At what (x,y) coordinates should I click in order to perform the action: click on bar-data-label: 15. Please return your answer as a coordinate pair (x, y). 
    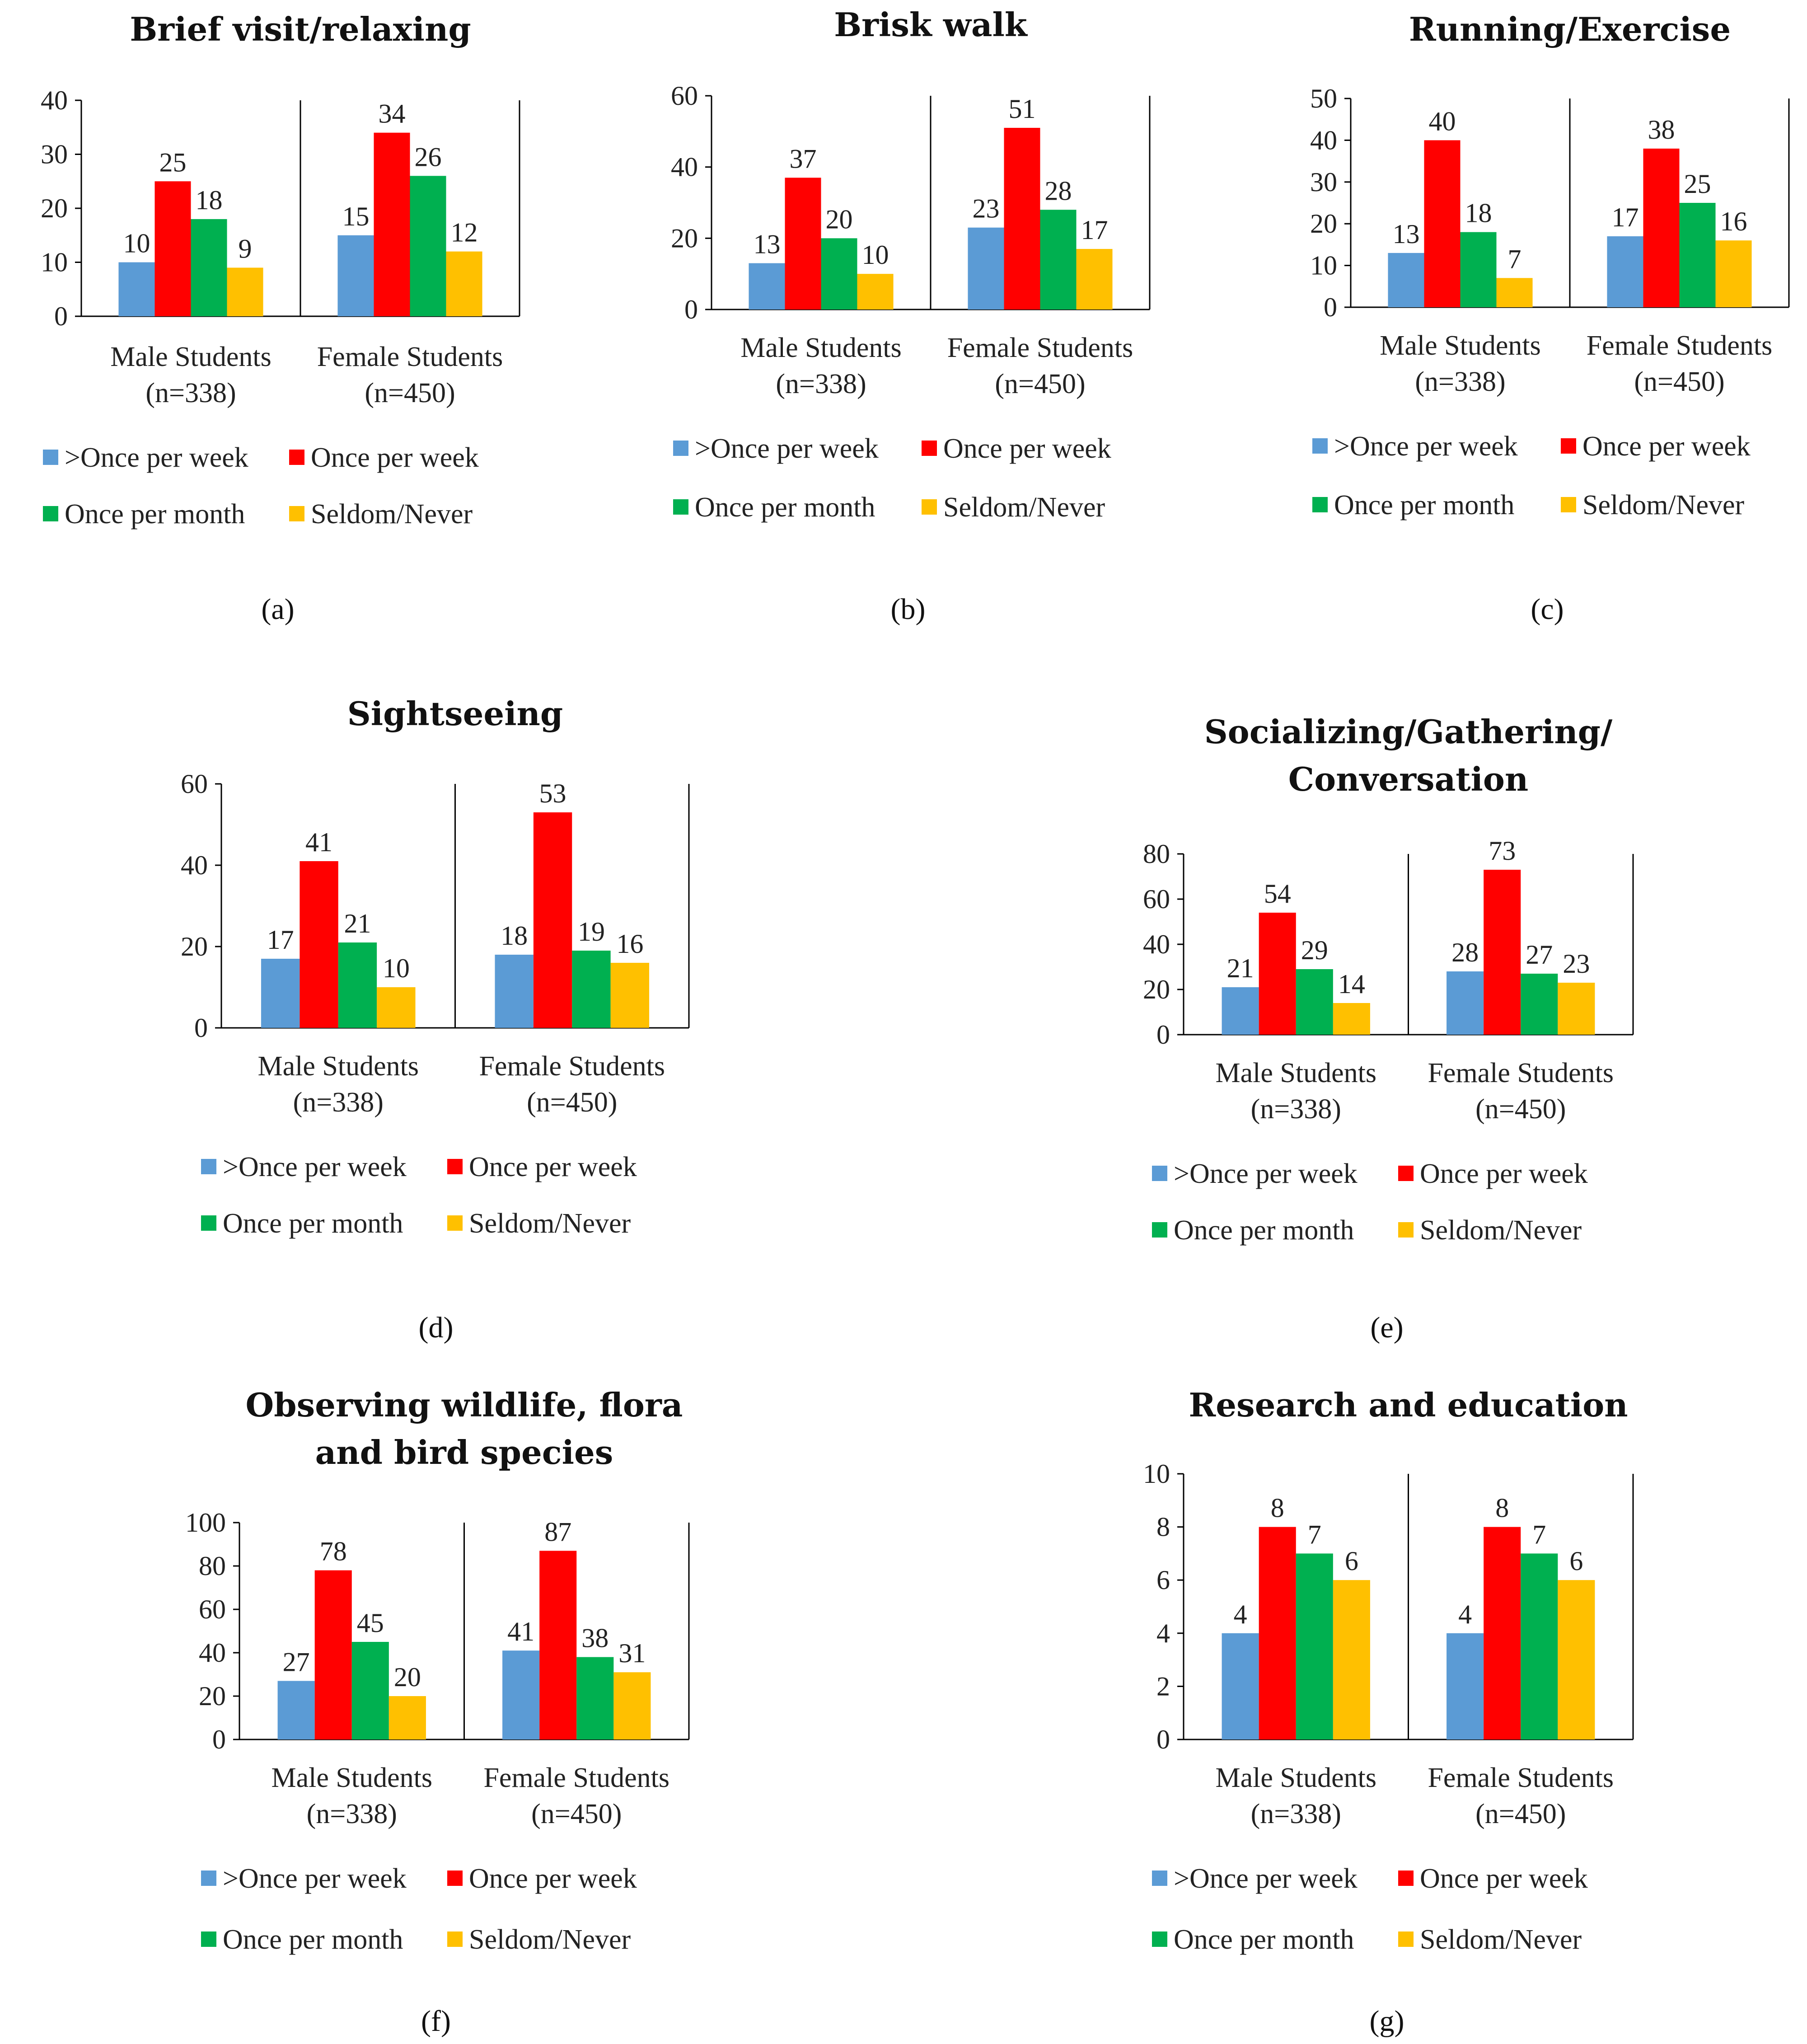
    Looking at the image, I should click on (355, 217).